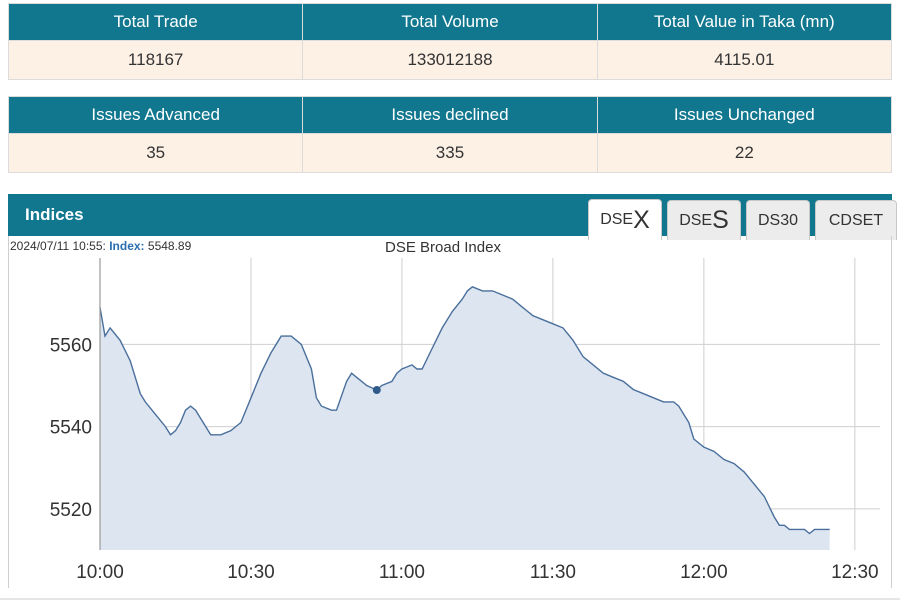 This screenshot has width=900, height=600. I want to click on value-total-volume: 133012188, so click(450, 60).